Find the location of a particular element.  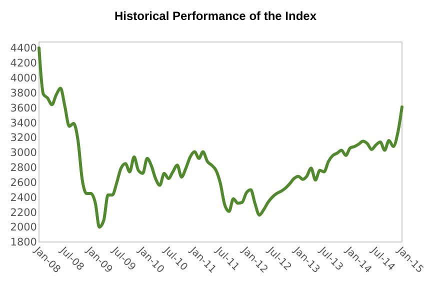

y-tick-label: 4400 is located at coordinates (23, 48).